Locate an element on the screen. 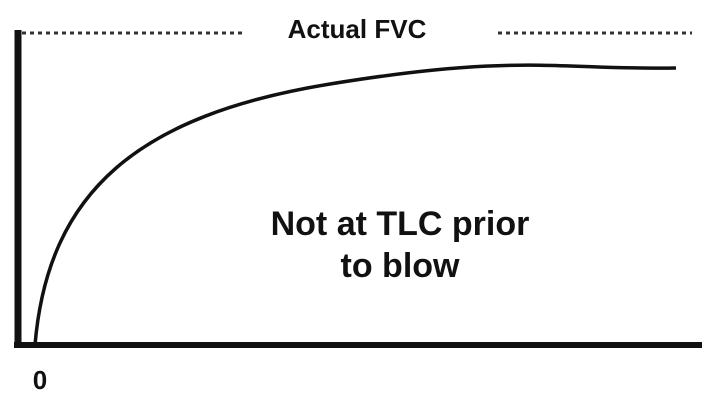 The width and height of the screenshot is (712, 404). top-label: Actual FVC is located at coordinates (357, 29).